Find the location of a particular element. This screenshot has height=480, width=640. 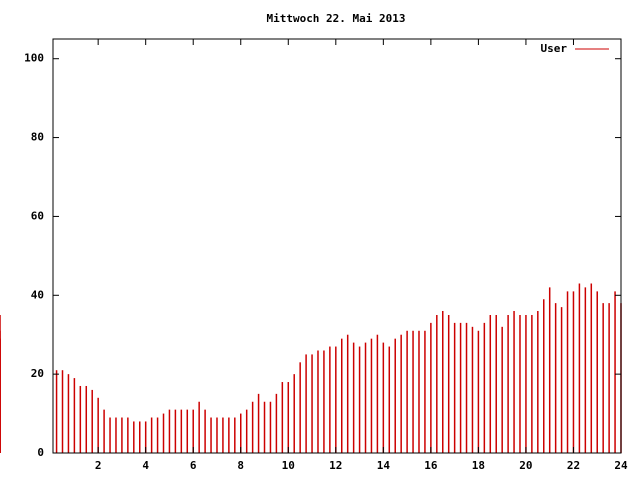

x-tick-label: 16 is located at coordinates (431, 465).